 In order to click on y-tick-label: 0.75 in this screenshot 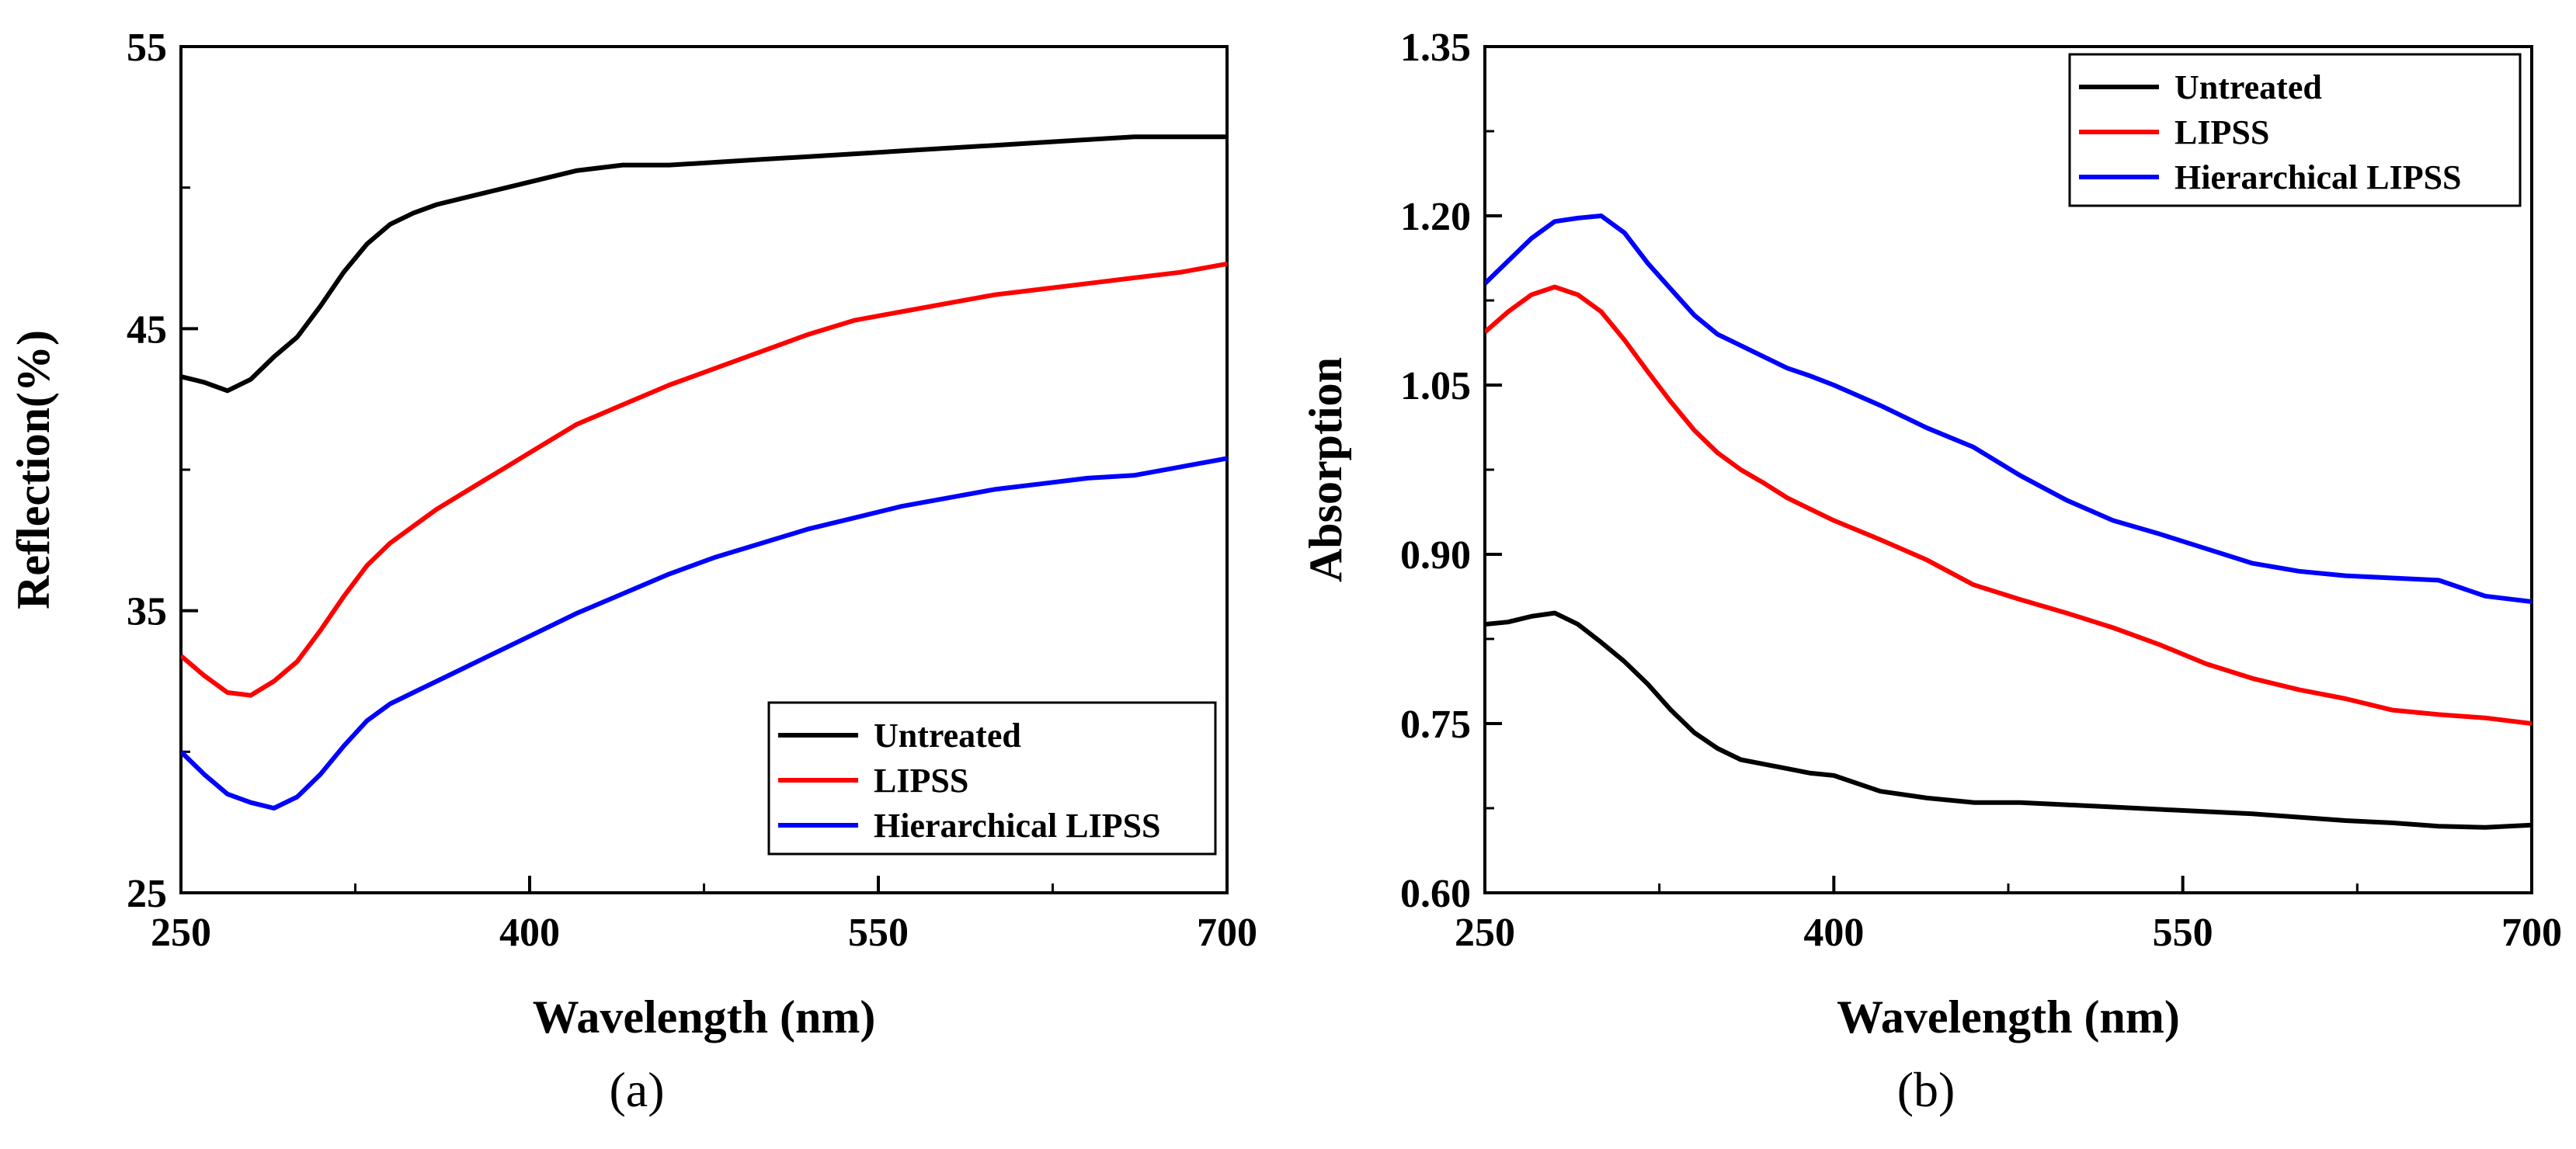, I will do `click(1435, 725)`.